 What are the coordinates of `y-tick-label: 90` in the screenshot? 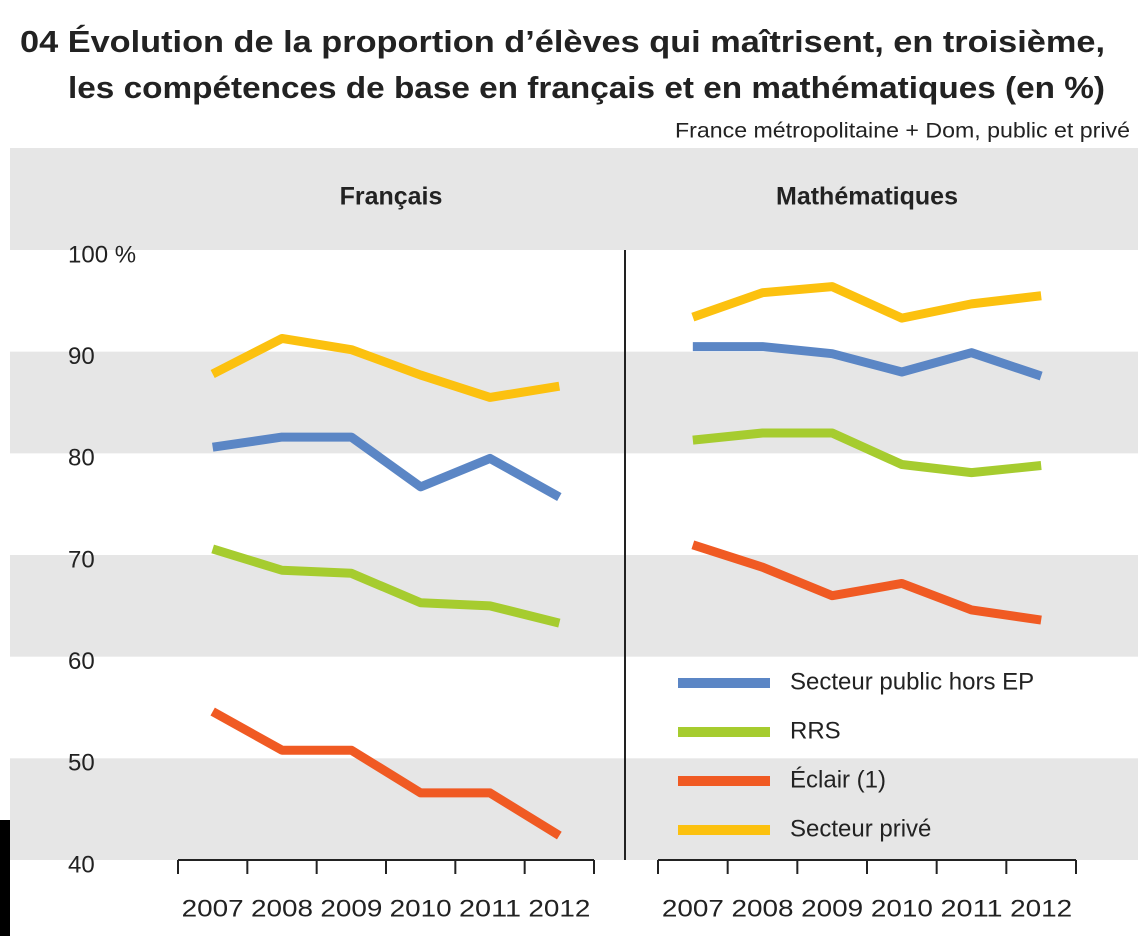 It's located at (81, 356).